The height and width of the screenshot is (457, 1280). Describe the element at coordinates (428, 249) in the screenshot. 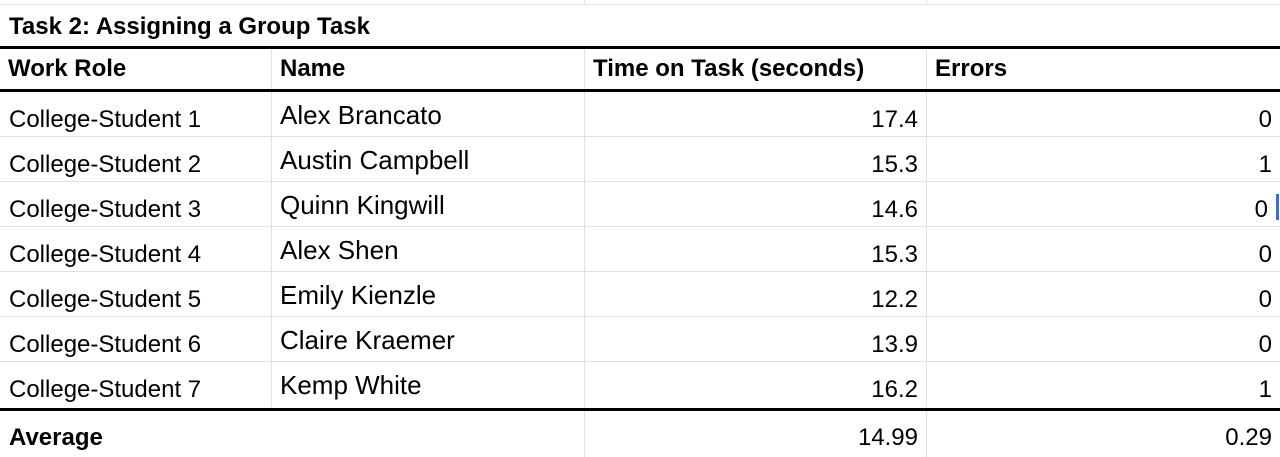

I see `name-cell: Alex Shen` at that location.